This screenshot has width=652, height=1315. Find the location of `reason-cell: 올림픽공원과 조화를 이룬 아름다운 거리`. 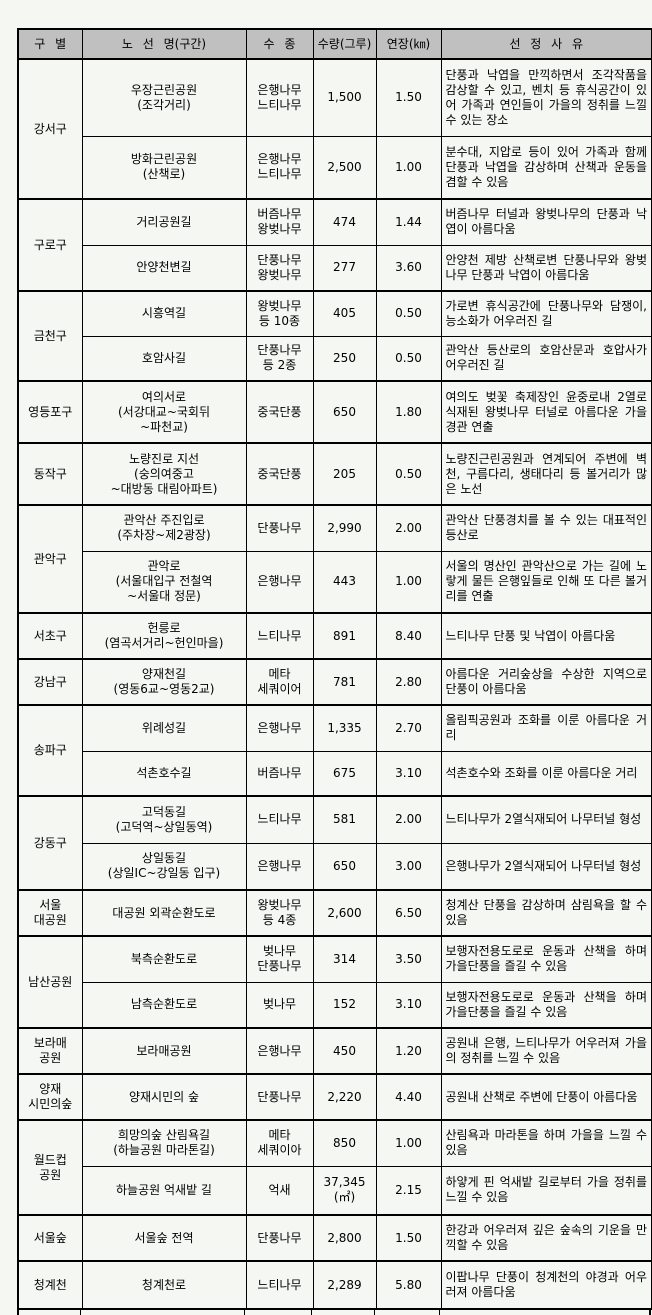

reason-cell: 올림픽공원과 조화를 이룬 아름다운 거리 is located at coordinates (546, 728).